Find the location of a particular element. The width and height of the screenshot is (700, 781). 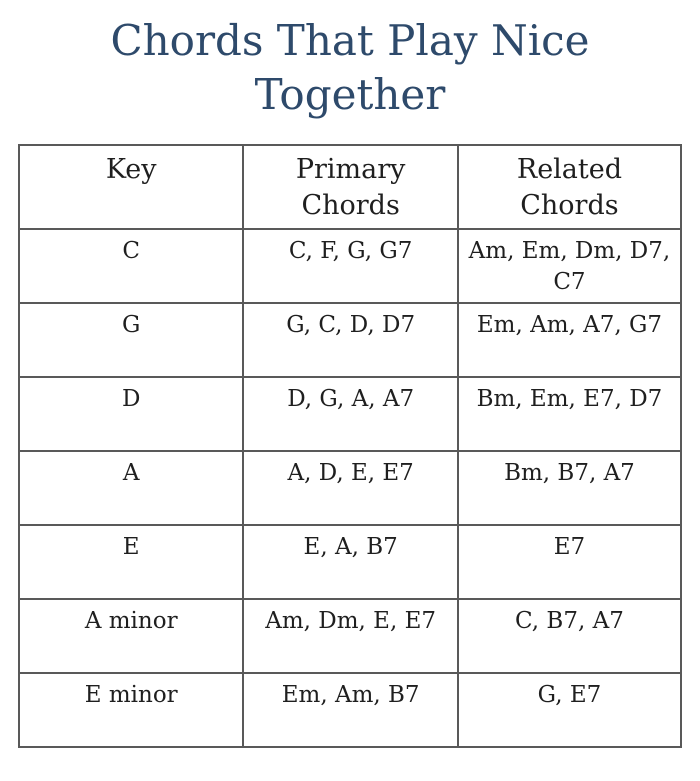

related-chords-cell: Am, Em, Dm, D7, C7 is located at coordinates (569, 266).